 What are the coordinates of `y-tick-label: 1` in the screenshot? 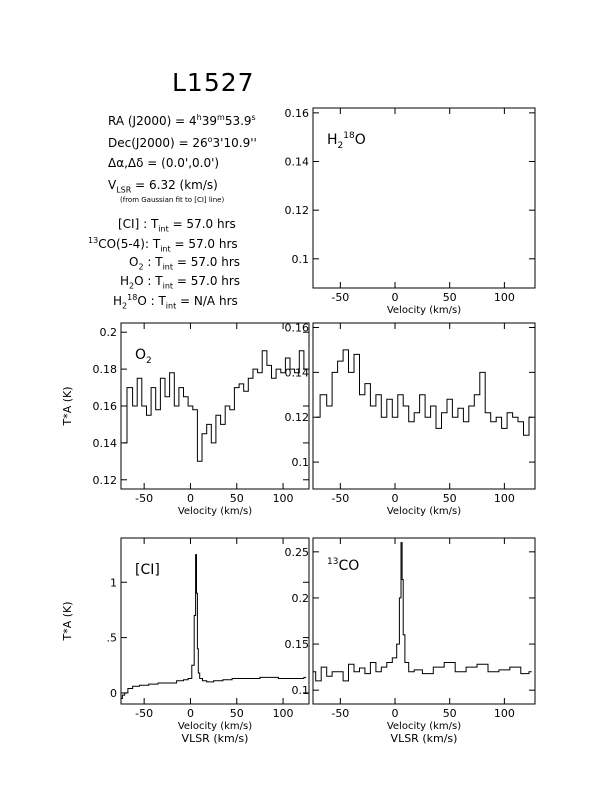 It's located at (113, 582).